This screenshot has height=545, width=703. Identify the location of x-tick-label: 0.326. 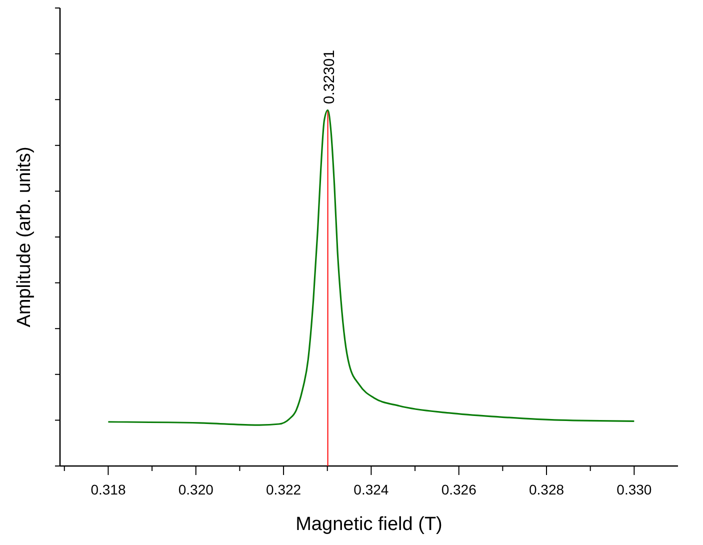
(459, 490).